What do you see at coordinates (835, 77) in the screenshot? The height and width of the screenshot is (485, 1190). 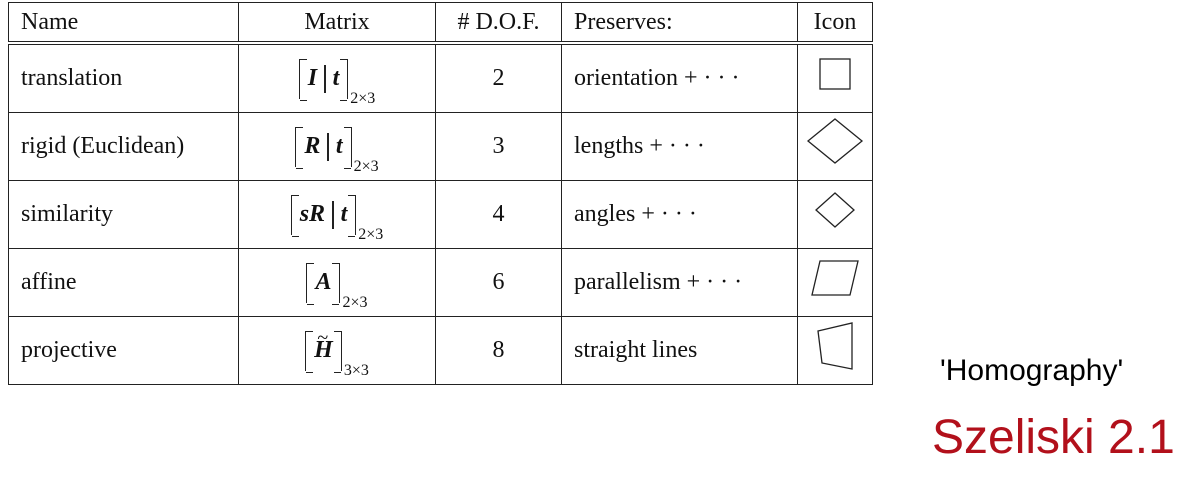 I see `square-icon` at bounding box center [835, 77].